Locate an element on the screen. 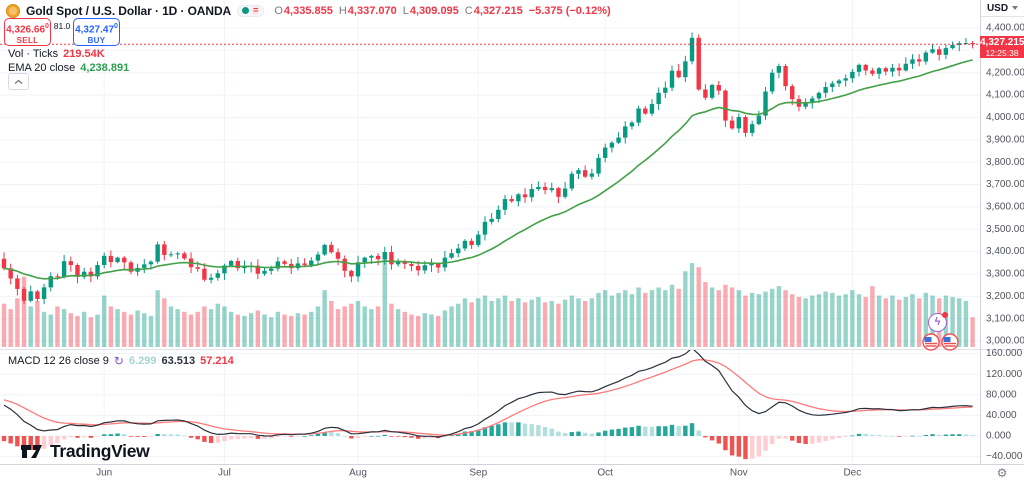 Image resolution: width=1024 pixels, height=480 pixels. open-value: 4,335.855 is located at coordinates (308, 10).